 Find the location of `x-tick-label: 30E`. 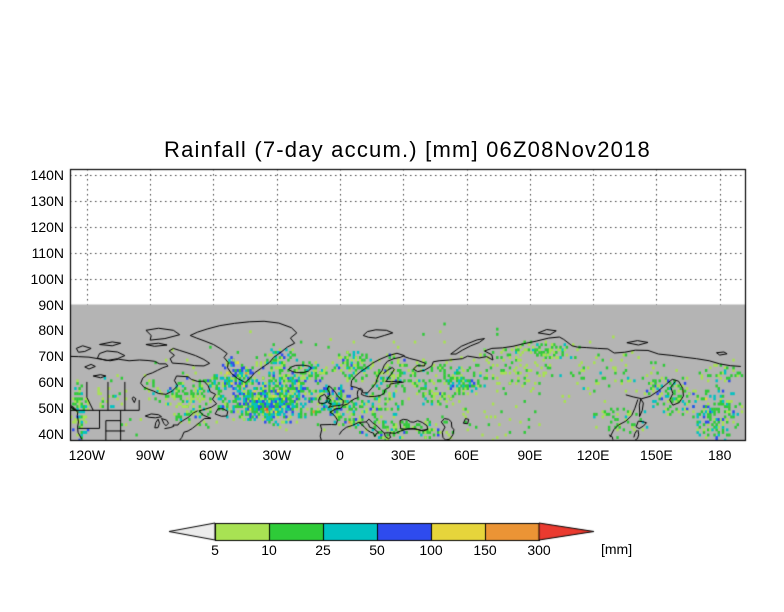

x-tick-label: 30E is located at coordinates (403, 455).